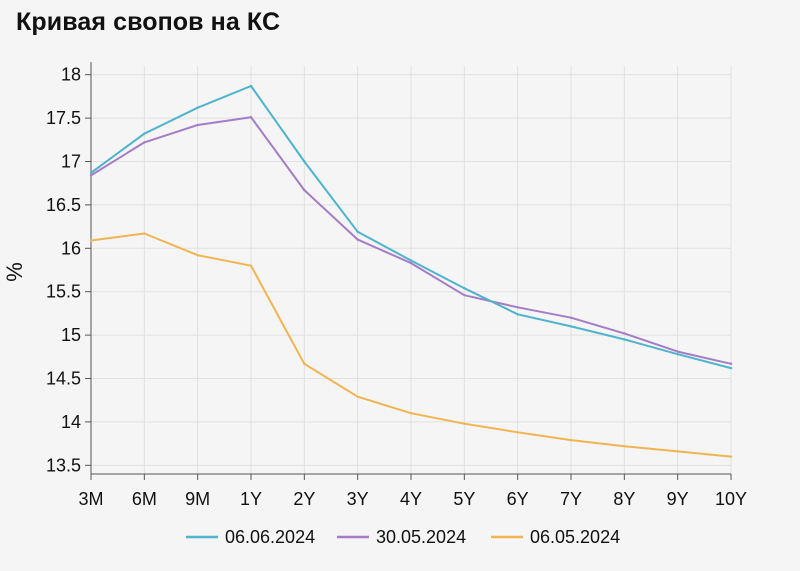 This screenshot has width=800, height=571. I want to click on x-tick-label: 9M, so click(197, 499).